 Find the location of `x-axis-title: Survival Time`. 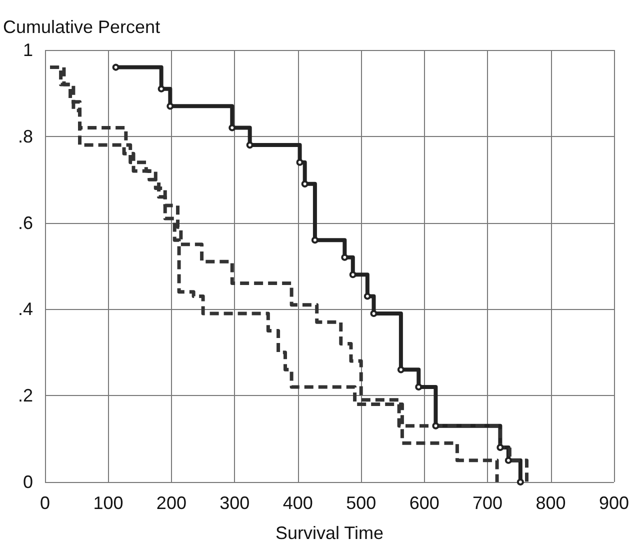

x-axis-title: Survival Time is located at coordinates (329, 533).